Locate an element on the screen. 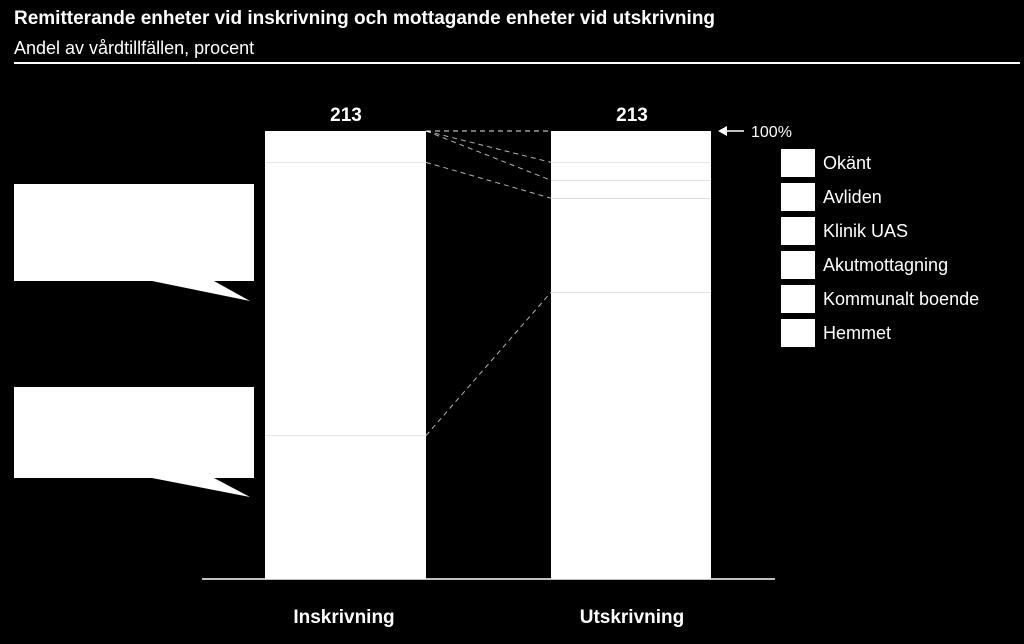  category-label-inskrivning: Inskrivning is located at coordinates (343, 617).